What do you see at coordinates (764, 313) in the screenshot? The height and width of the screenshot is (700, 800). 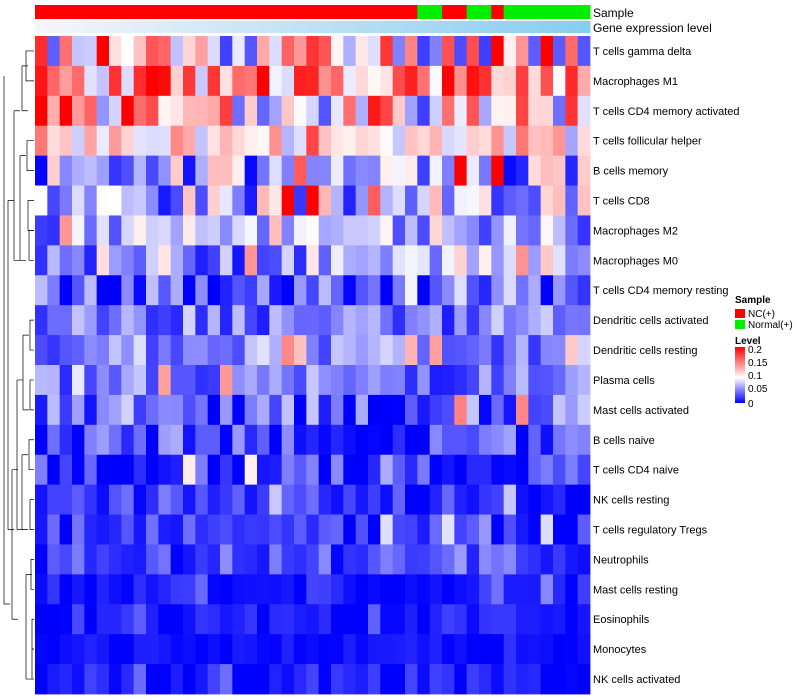 I see `sample-legend: Sample NC(+) Normal(+)` at bounding box center [764, 313].